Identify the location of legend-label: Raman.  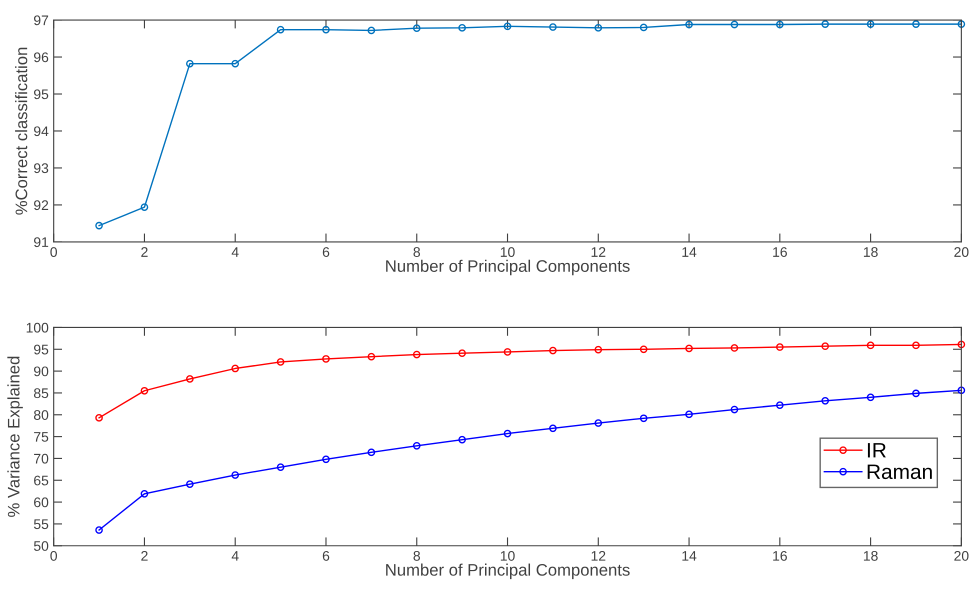
(900, 472).